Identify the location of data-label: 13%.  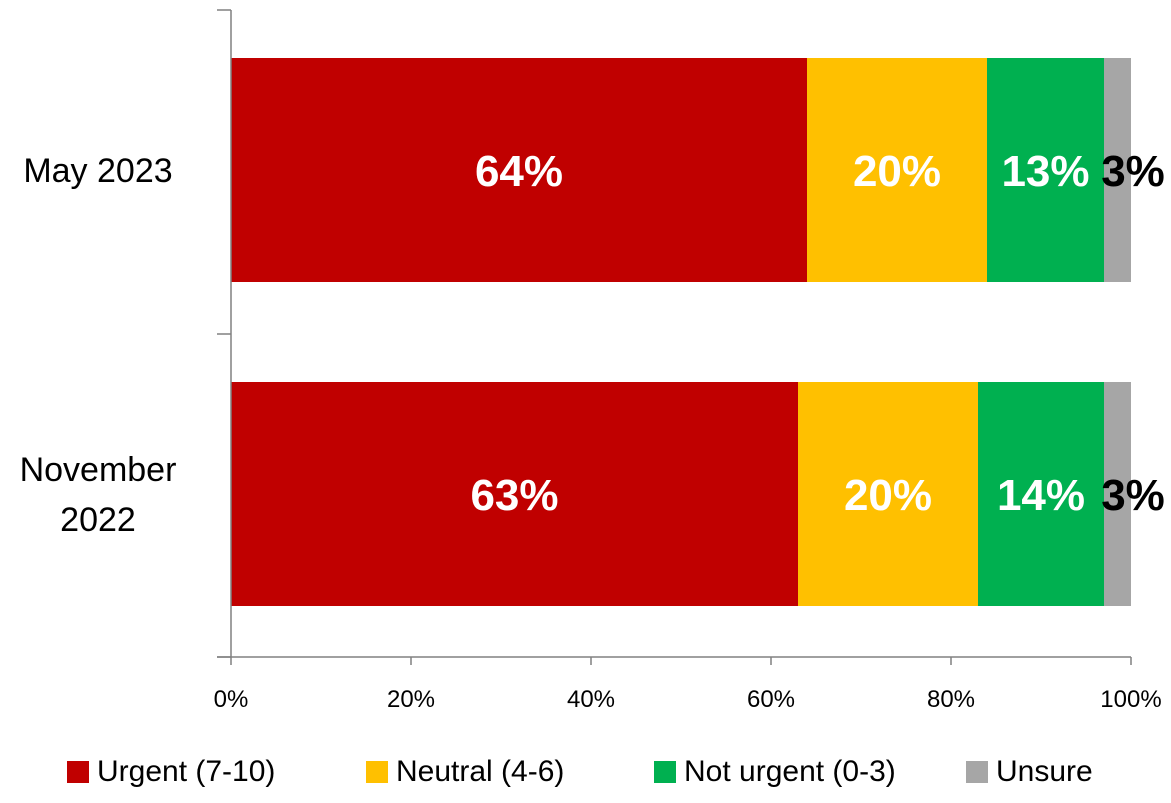
(1045, 171).